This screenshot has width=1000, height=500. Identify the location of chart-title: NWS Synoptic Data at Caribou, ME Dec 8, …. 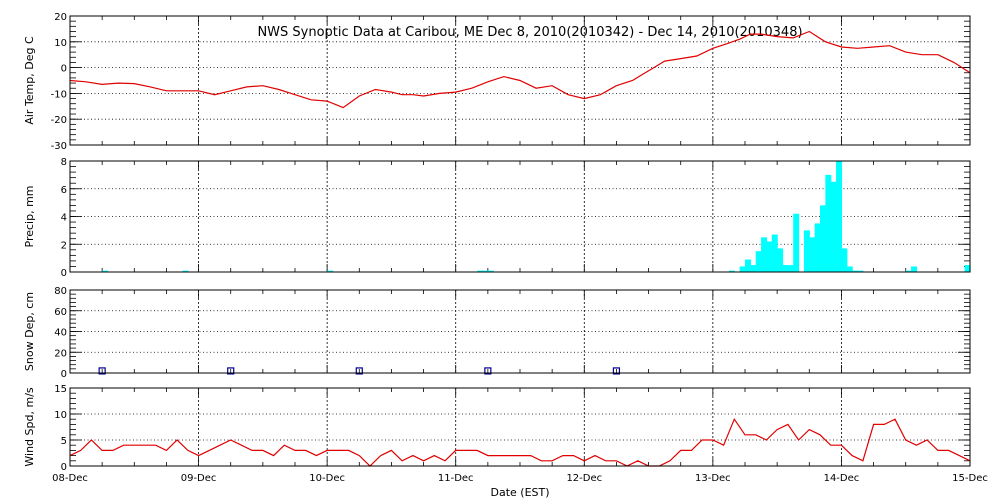
(529, 32).